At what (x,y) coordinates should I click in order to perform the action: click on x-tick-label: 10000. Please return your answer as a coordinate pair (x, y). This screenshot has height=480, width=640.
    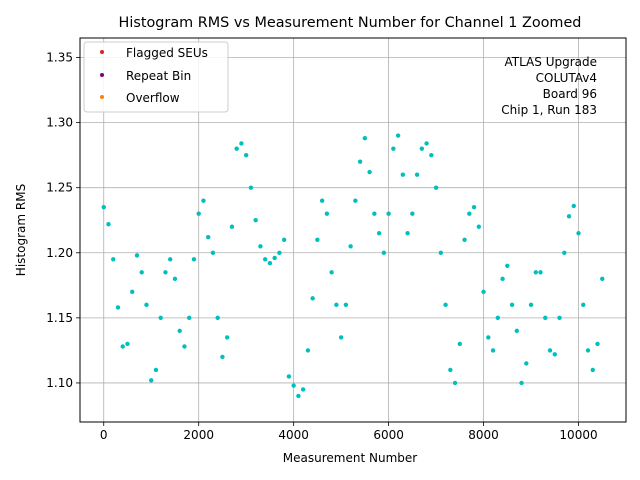
    Looking at the image, I should click on (578, 435).